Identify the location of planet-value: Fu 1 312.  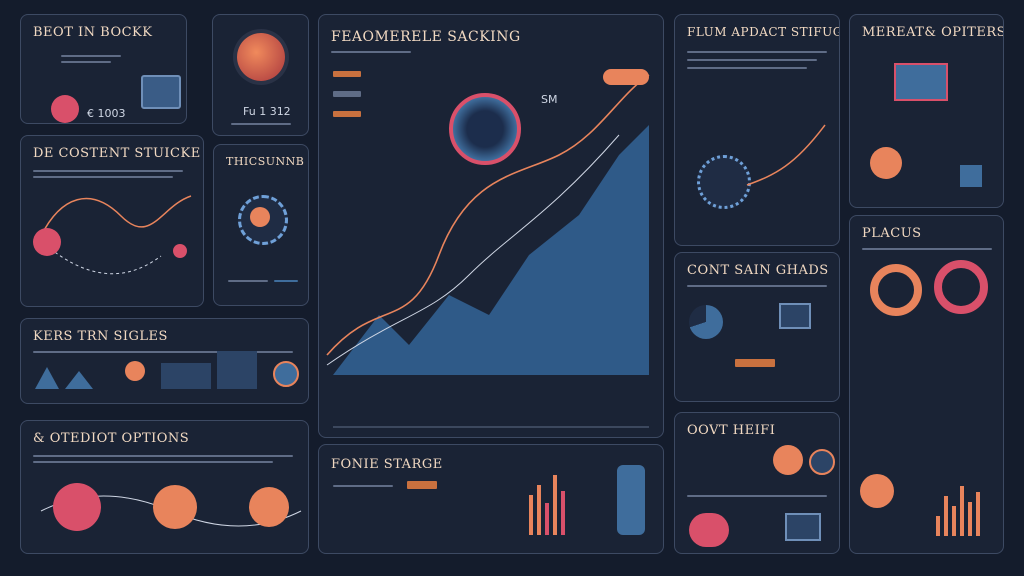
(267, 111).